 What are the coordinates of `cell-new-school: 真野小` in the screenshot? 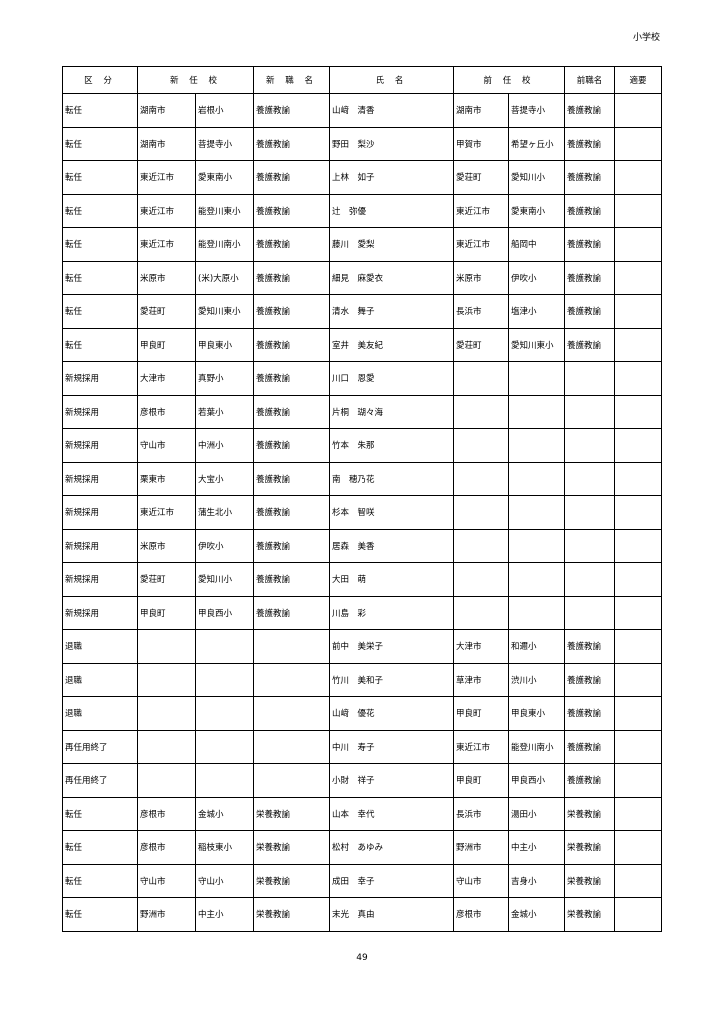 It's located at (224, 378).